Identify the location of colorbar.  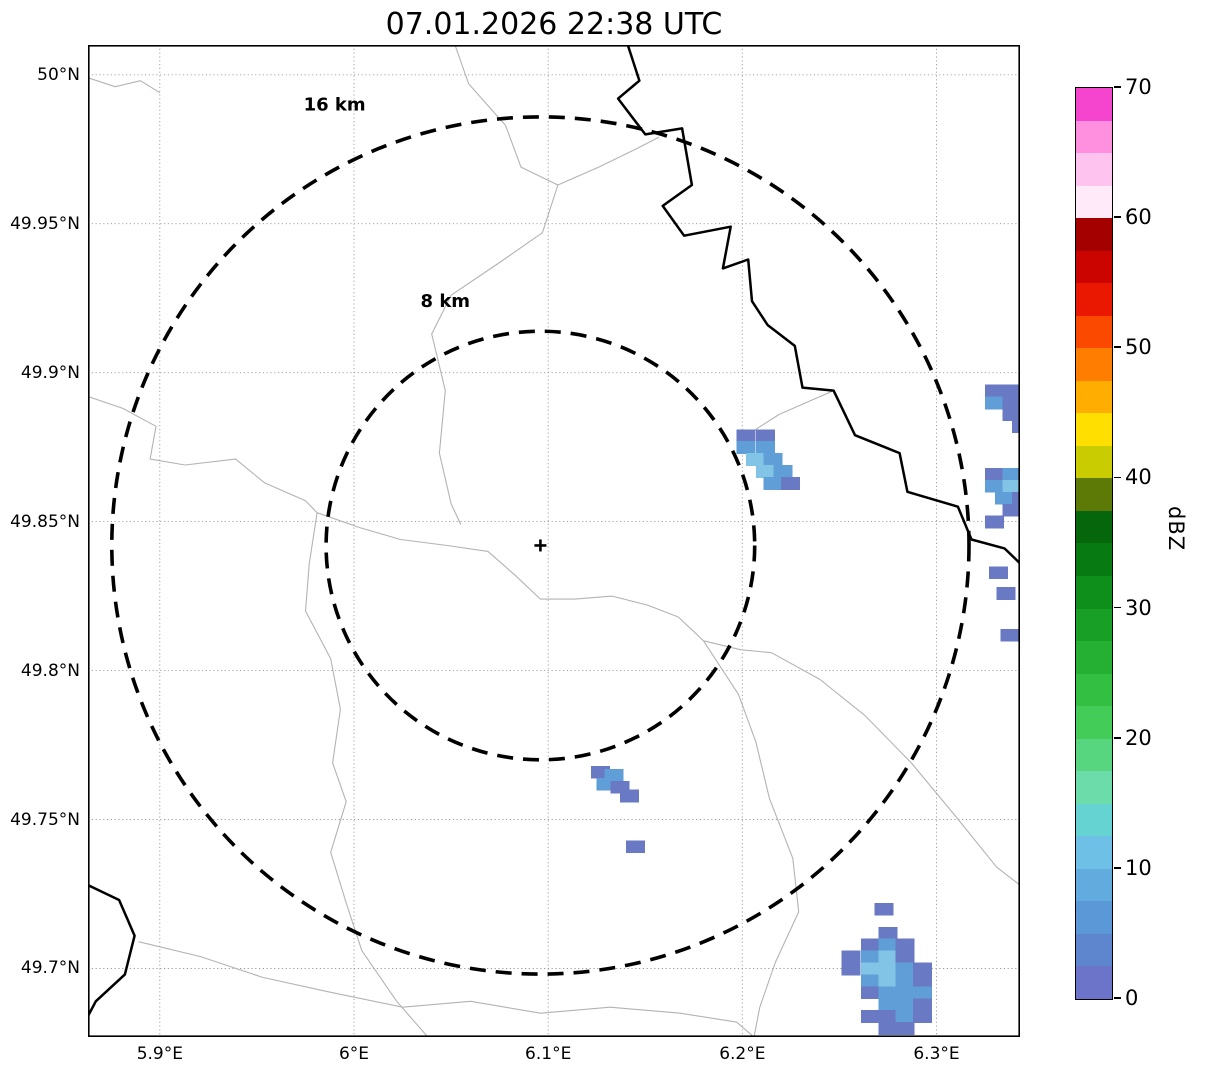
(1094, 543).